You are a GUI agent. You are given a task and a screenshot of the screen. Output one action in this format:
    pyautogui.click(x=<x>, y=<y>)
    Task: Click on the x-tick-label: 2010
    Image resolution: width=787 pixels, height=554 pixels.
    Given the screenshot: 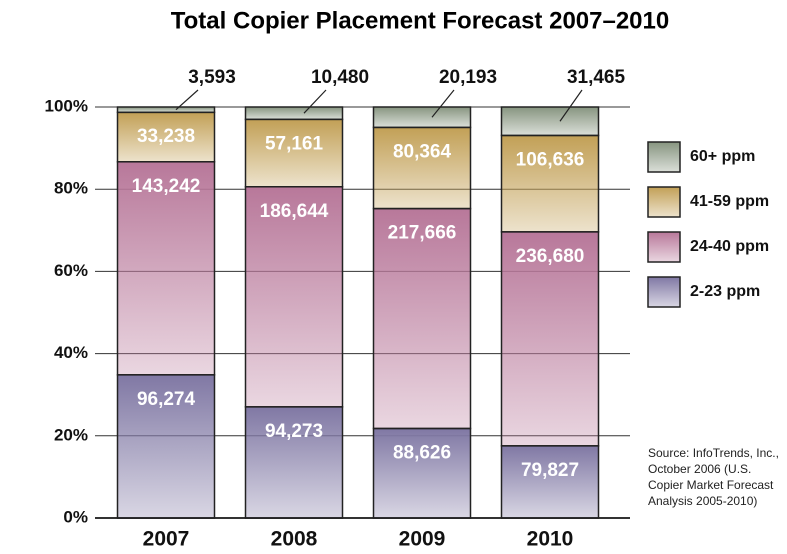 What is the action you would take?
    pyautogui.click(x=550, y=539)
    